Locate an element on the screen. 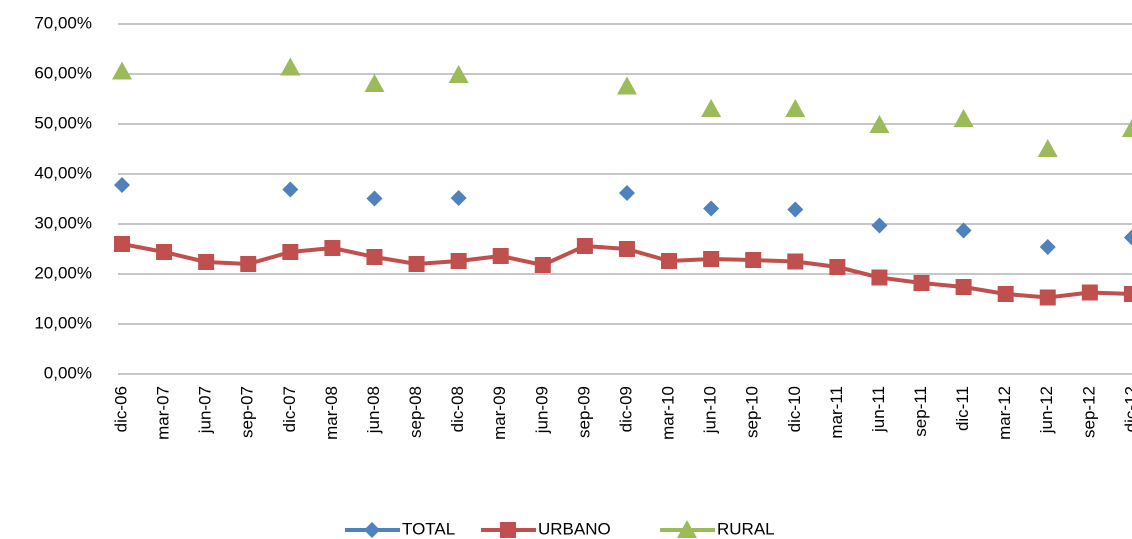 The height and width of the screenshot is (539, 1132). y-tick-label: 10,00% is located at coordinates (63, 322).